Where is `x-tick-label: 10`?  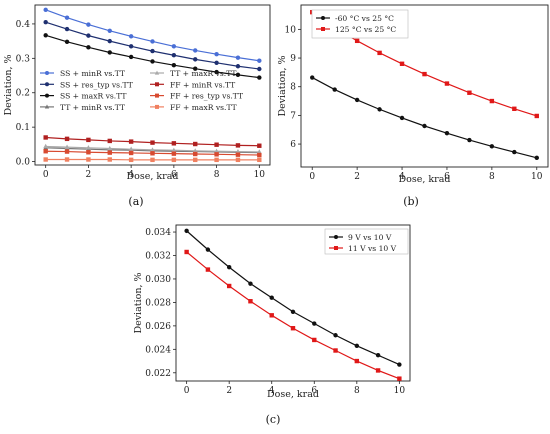
x-tick-label: 10 is located at coordinates (260, 175).